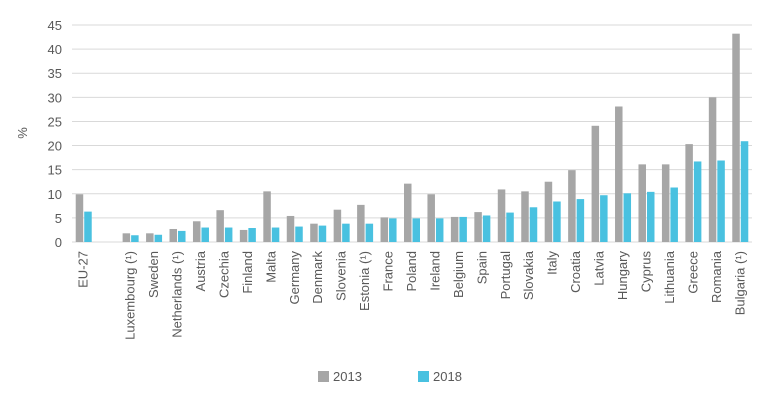 This screenshot has height=400, width=771. Describe the element at coordinates (458, 274) in the screenshot. I see `x-tick-label: Belgium` at that location.